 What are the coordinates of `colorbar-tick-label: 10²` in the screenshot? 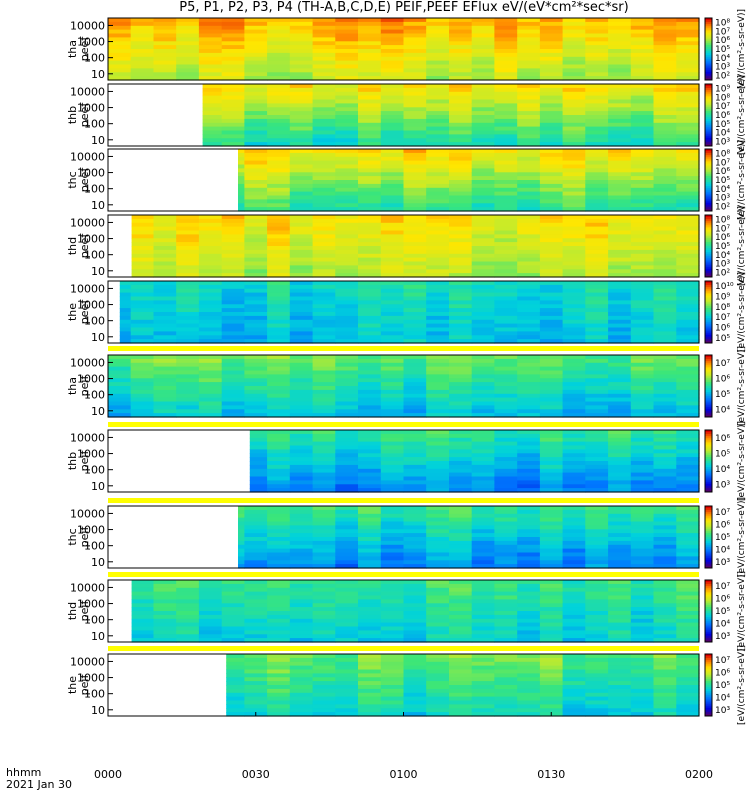 It's located at (722, 274).